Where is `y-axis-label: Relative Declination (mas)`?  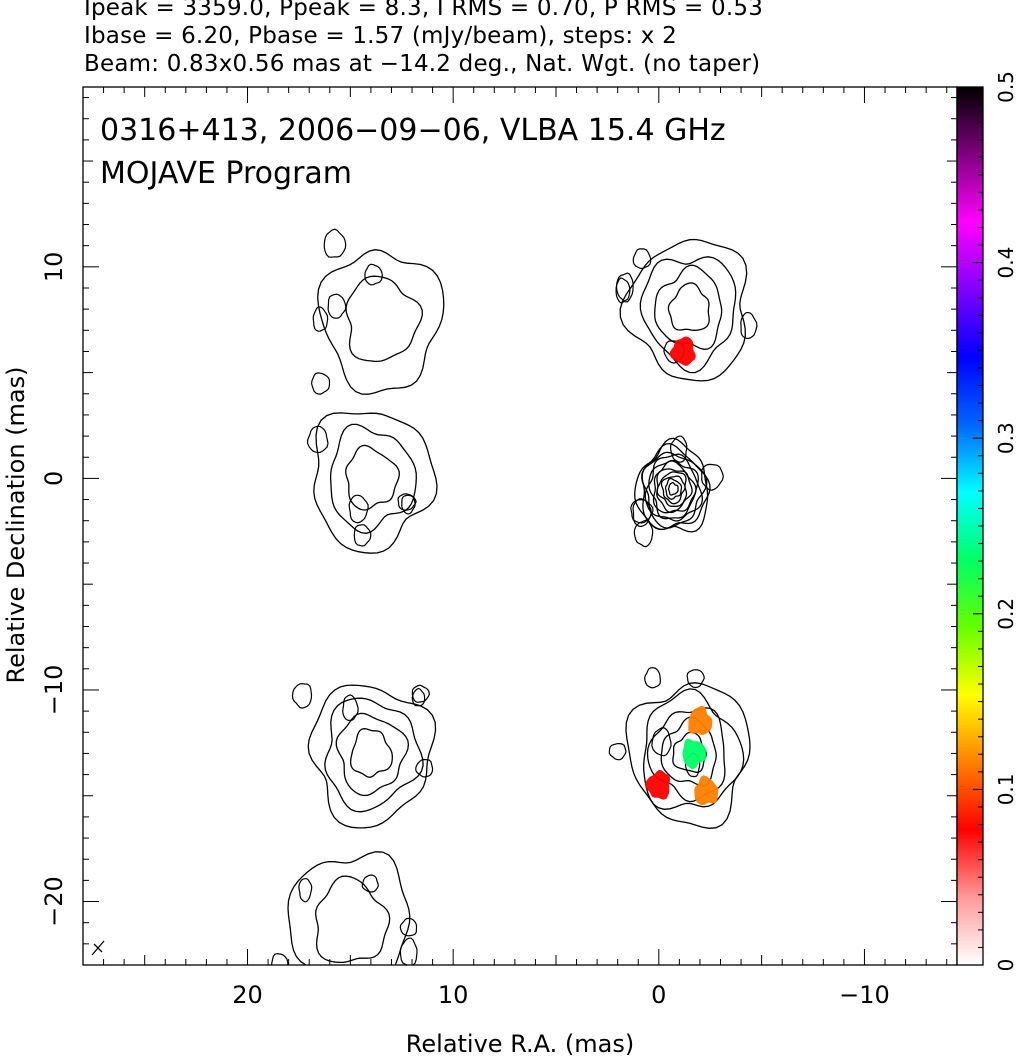
y-axis-label: Relative Declination (mas) is located at coordinates (16, 524).